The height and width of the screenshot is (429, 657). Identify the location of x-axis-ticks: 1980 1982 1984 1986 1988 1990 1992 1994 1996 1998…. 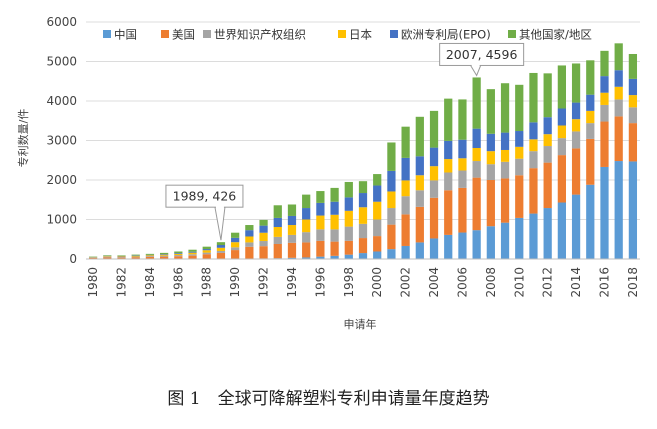
(363, 282).